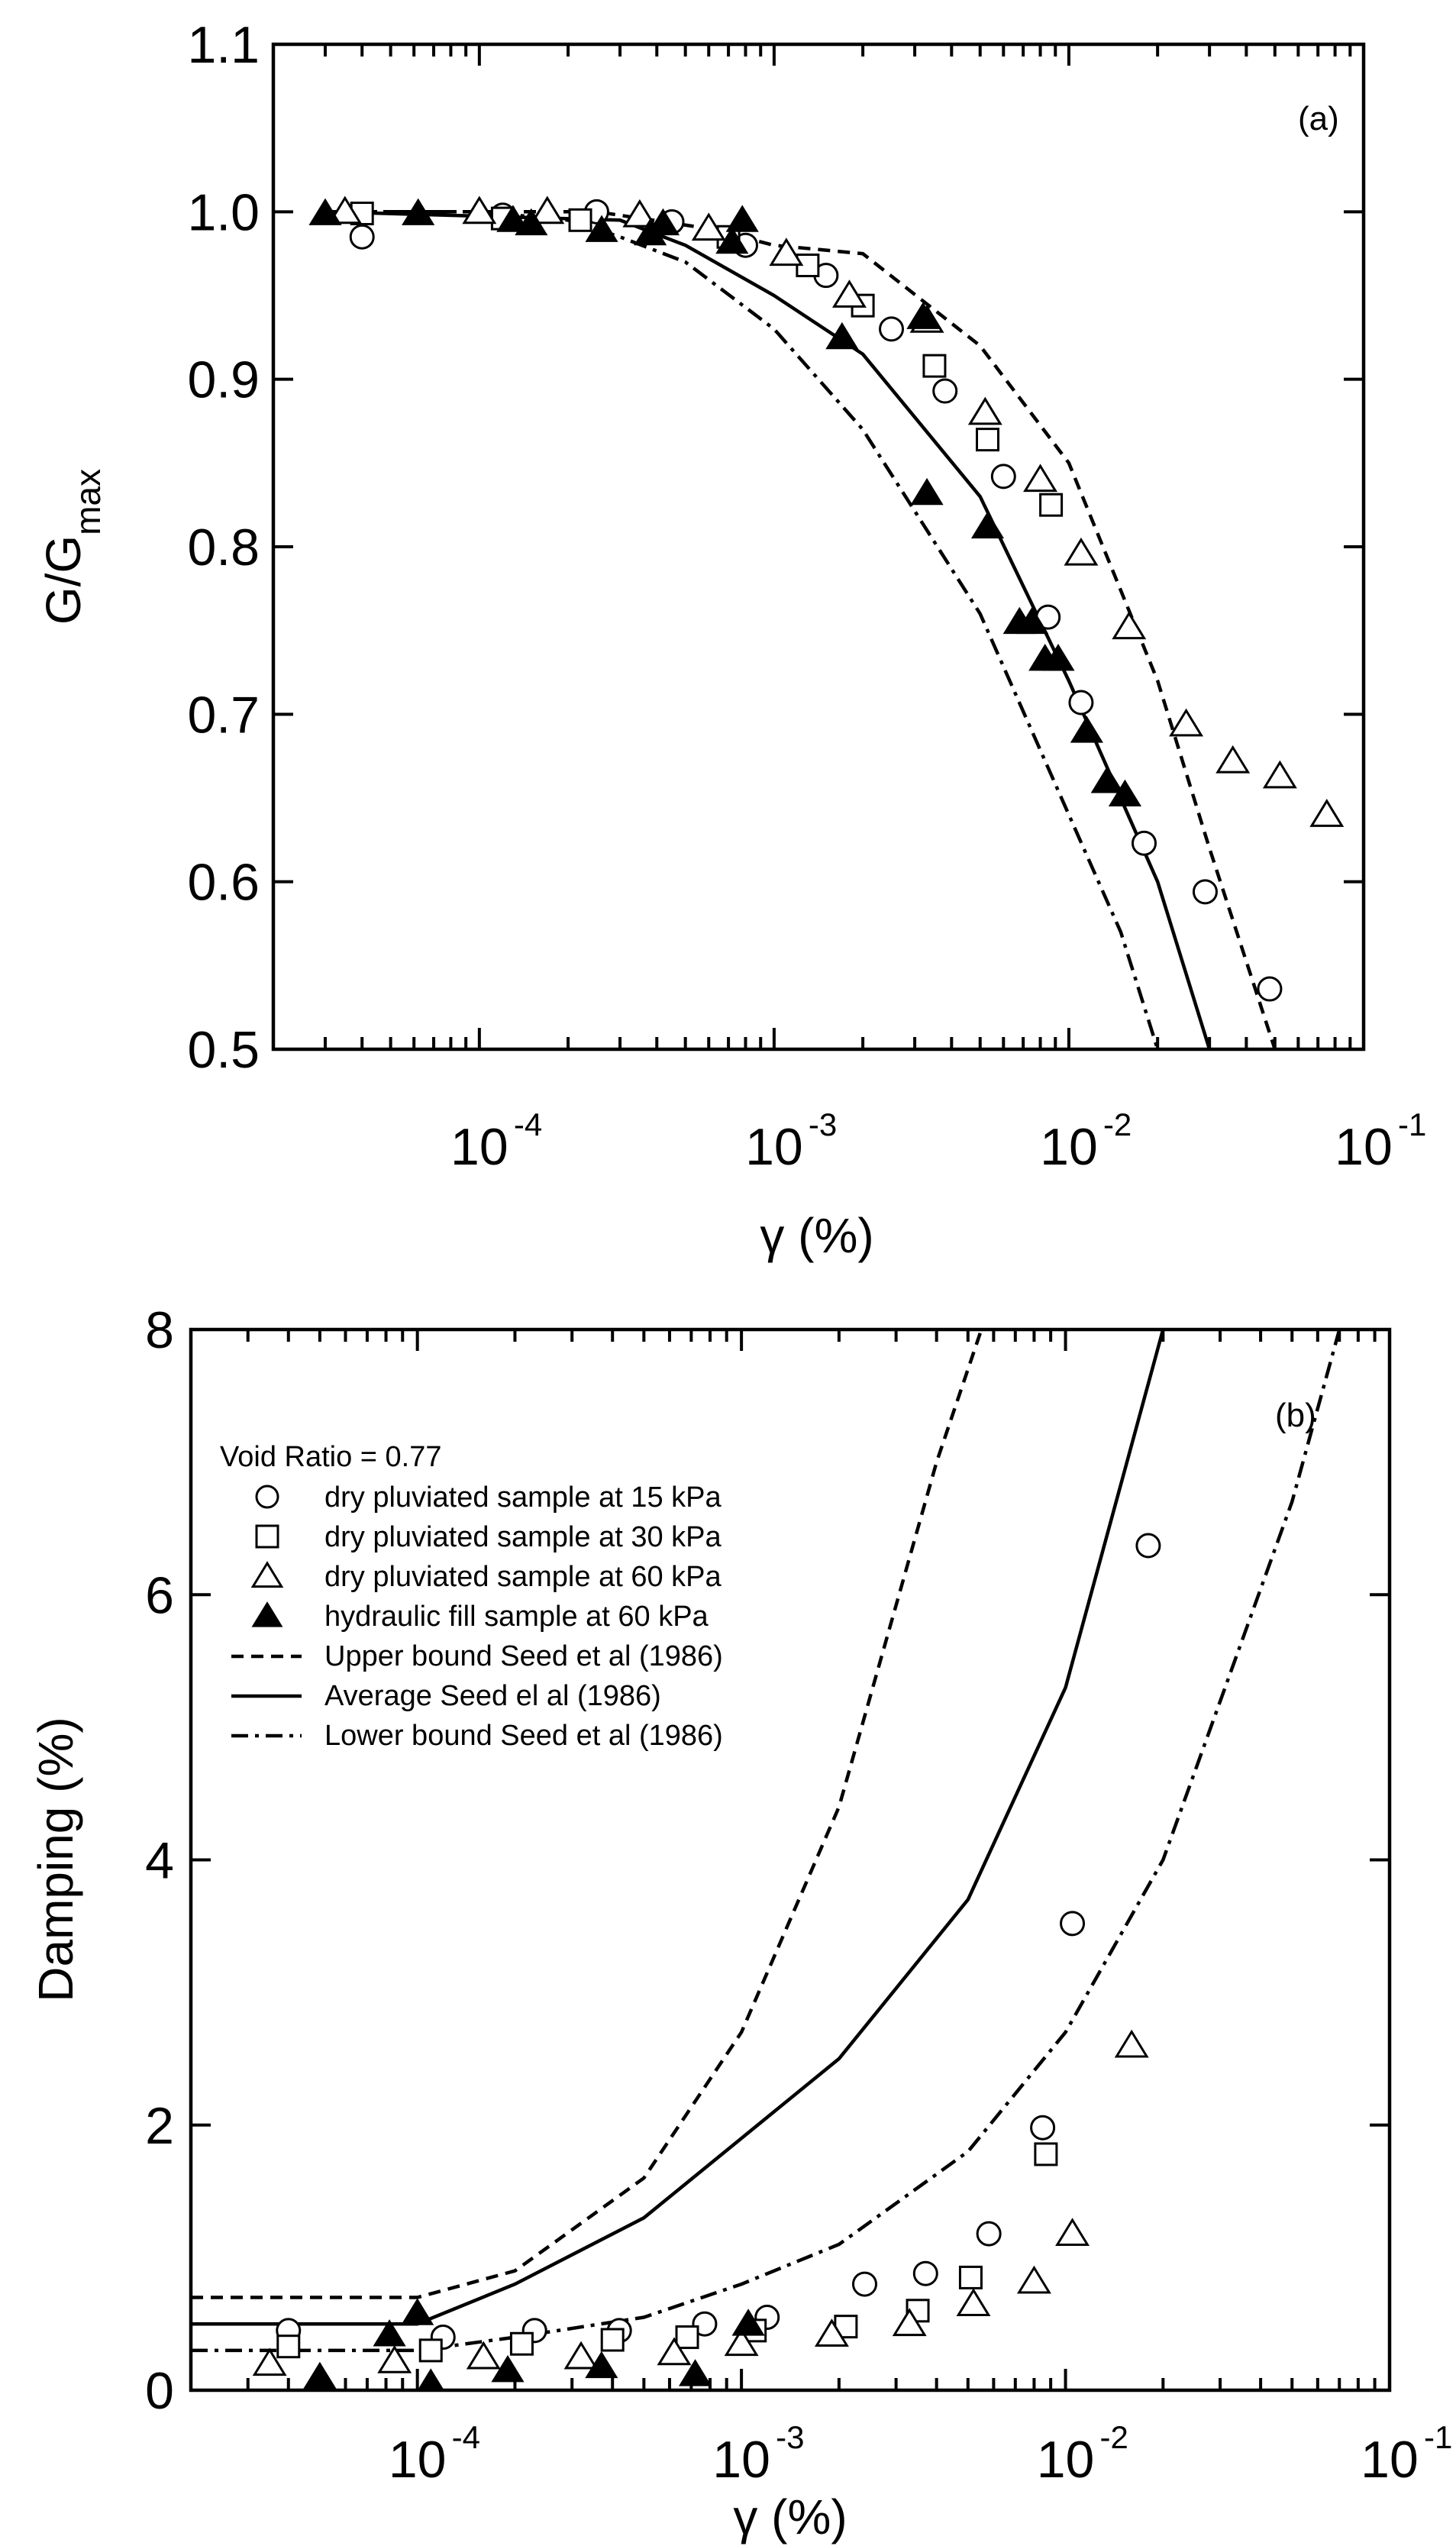 This screenshot has height=2546, width=1456. Describe the element at coordinates (523, 1498) in the screenshot. I see `legend-label: dry pluviated sample at 15 kPa` at that location.